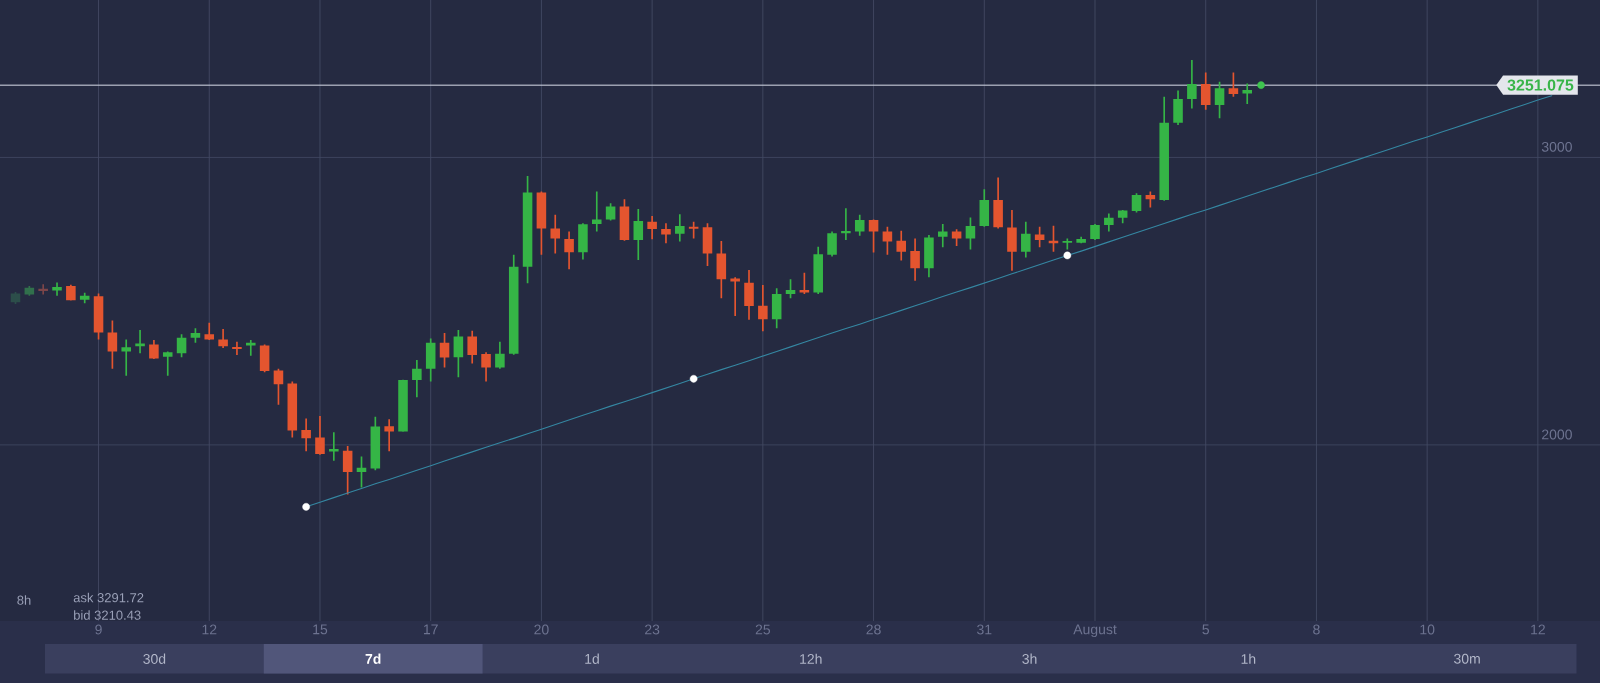 The image size is (1600, 683). Describe the element at coordinates (154, 658) in the screenshot. I see `text: 30d` at that location.